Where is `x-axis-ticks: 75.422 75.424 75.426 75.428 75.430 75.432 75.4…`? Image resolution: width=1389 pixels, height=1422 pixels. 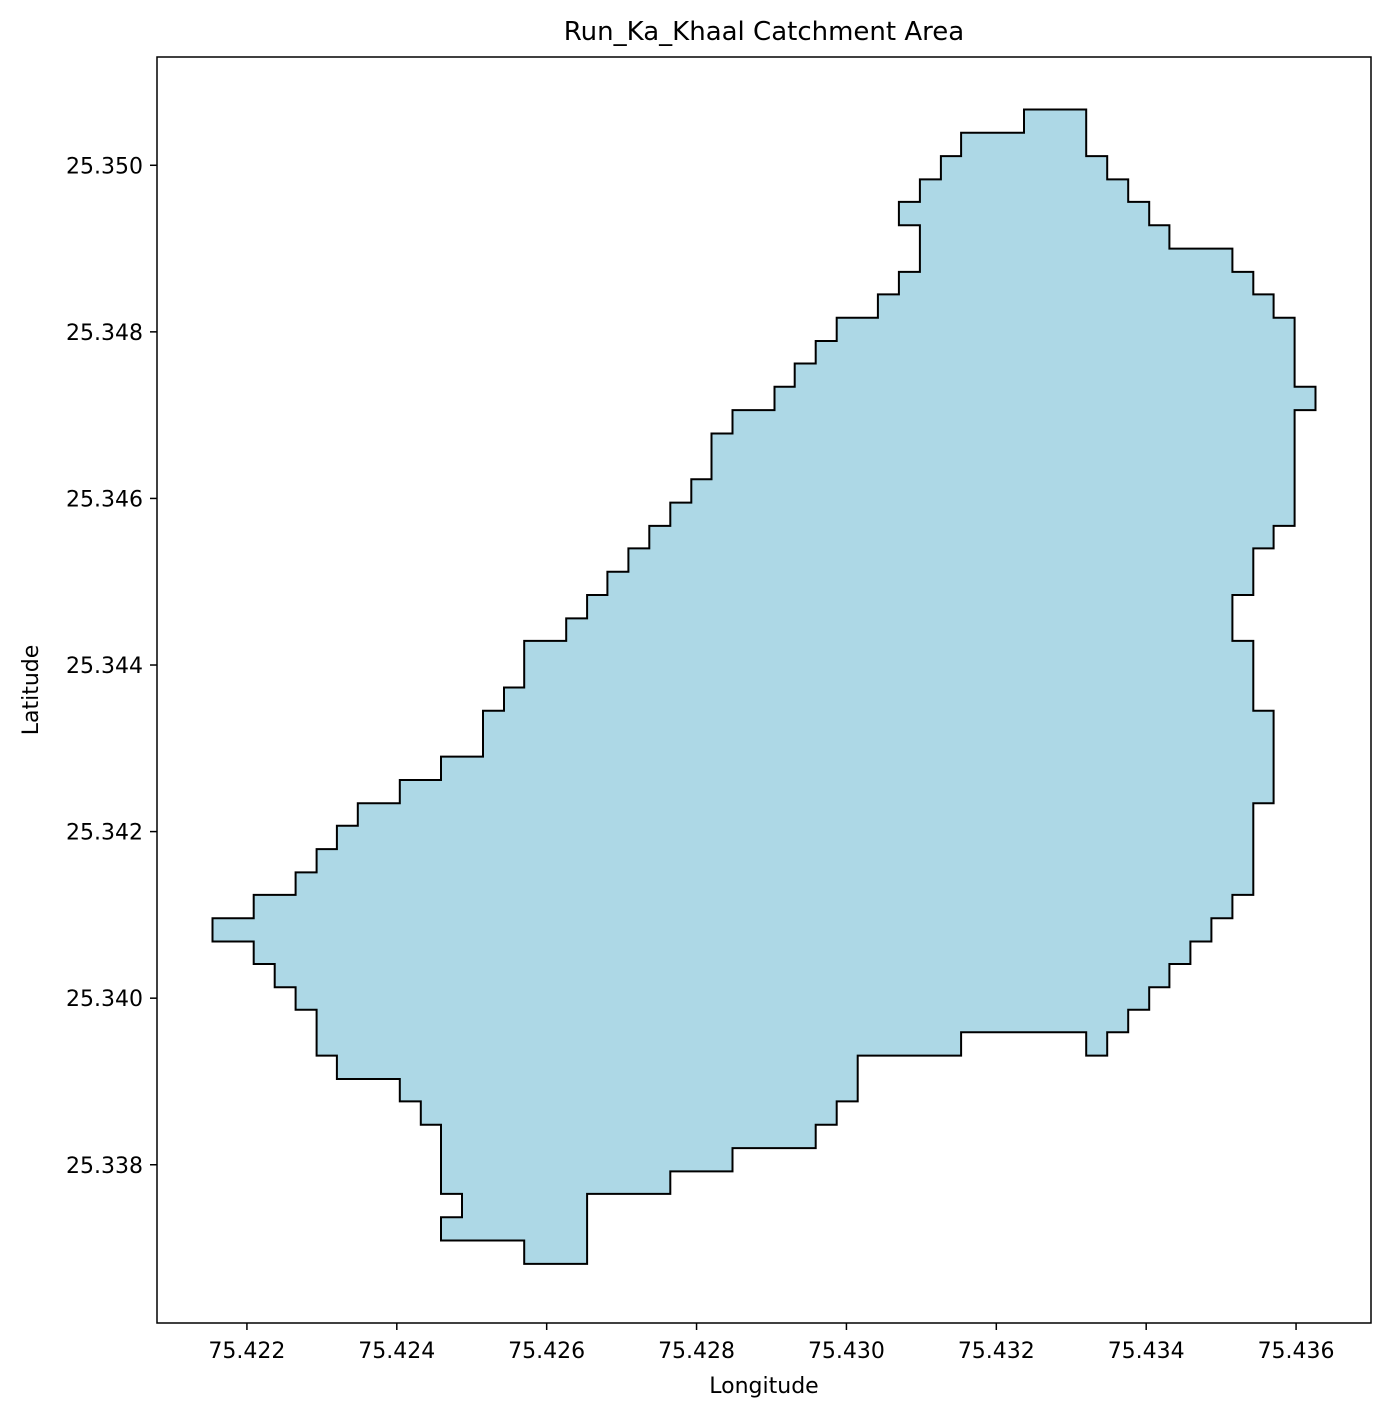
x-axis-ticks: 75.422 75.424 75.426 75.428 75.430 75.432 75.4… is located at coordinates (771, 1343).